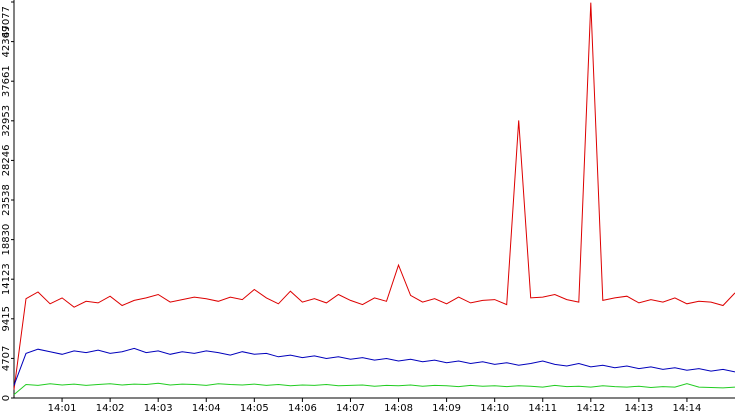 This screenshot has height=415, width=735. Describe the element at coordinates (6, 22) in the screenshot. I see `y-tick-label: 47077` at that location.